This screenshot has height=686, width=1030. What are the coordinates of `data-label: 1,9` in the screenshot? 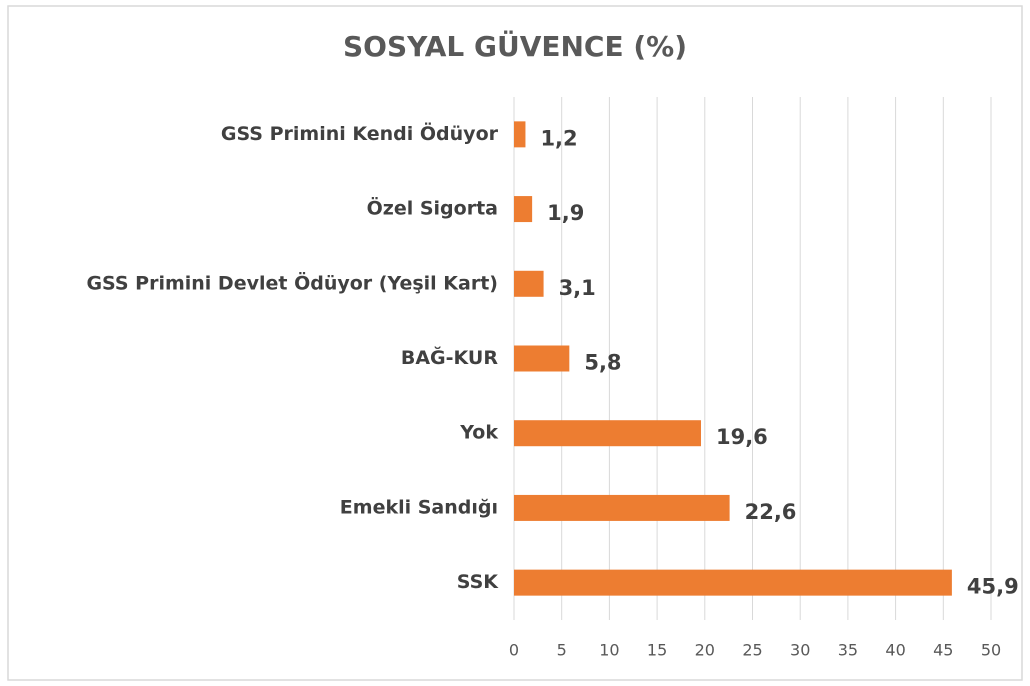 It's located at (565, 213).